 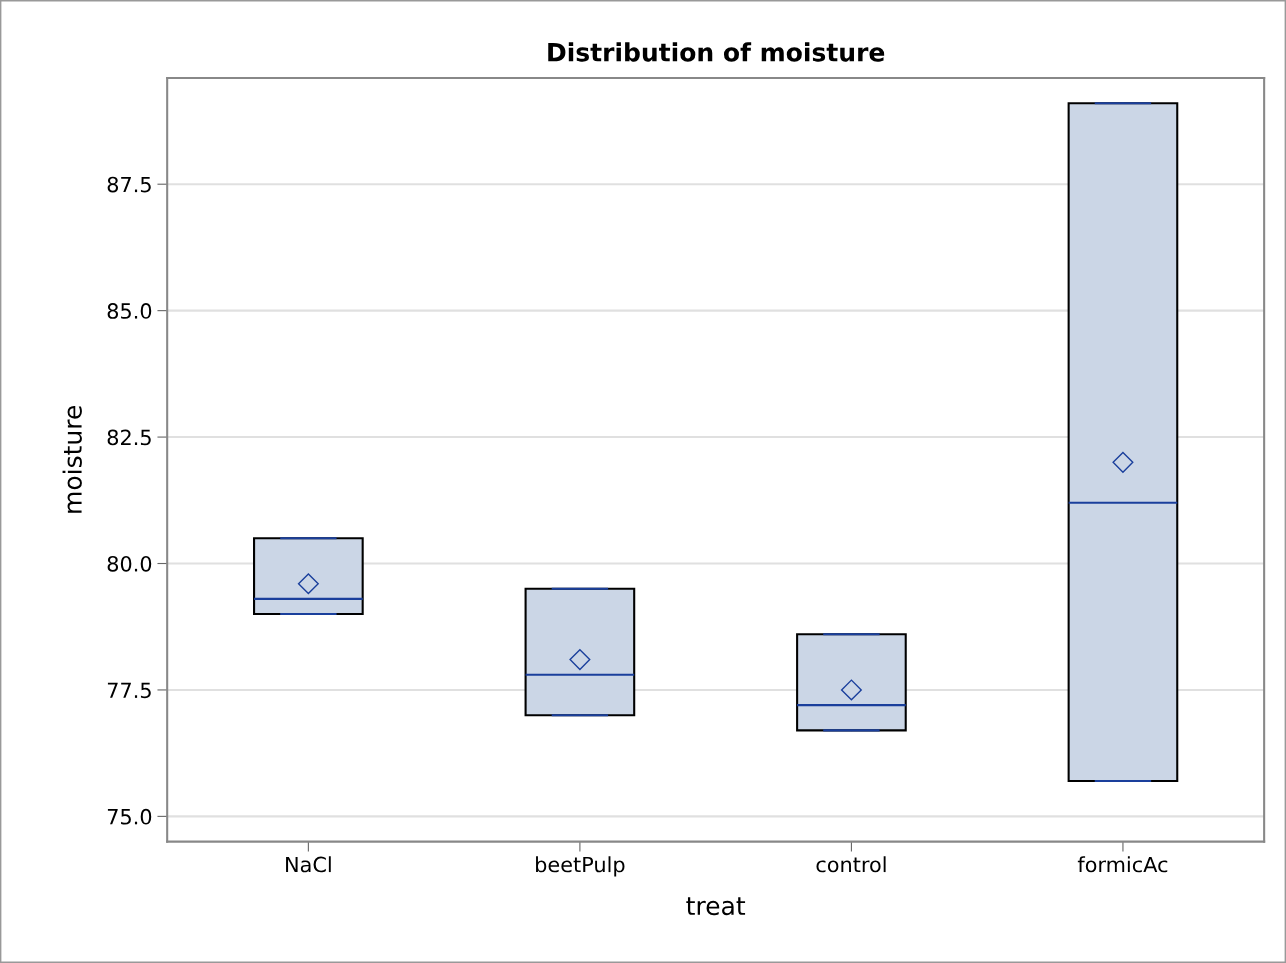 What do you see at coordinates (308, 864) in the screenshot?
I see `x-tick-label: NaCl` at bounding box center [308, 864].